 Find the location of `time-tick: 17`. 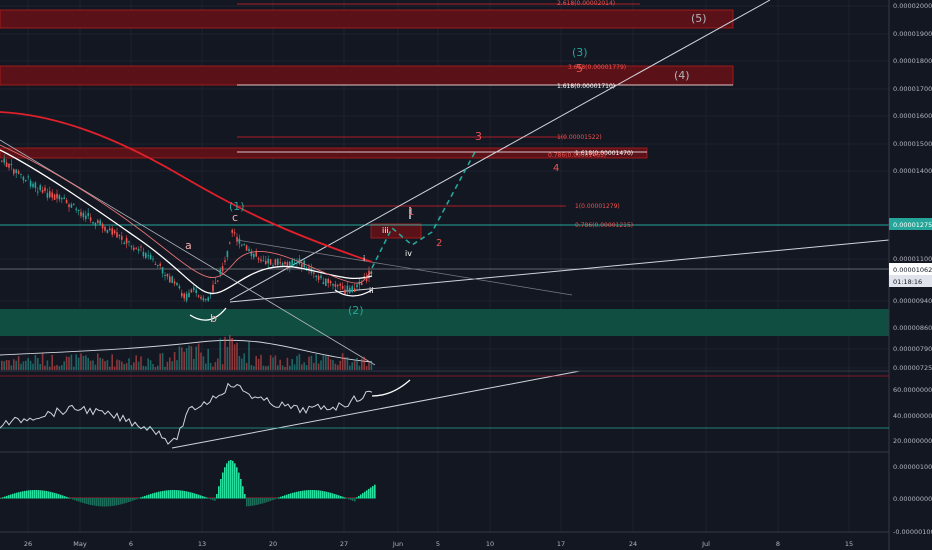

time-tick: 17 is located at coordinates (561, 544).